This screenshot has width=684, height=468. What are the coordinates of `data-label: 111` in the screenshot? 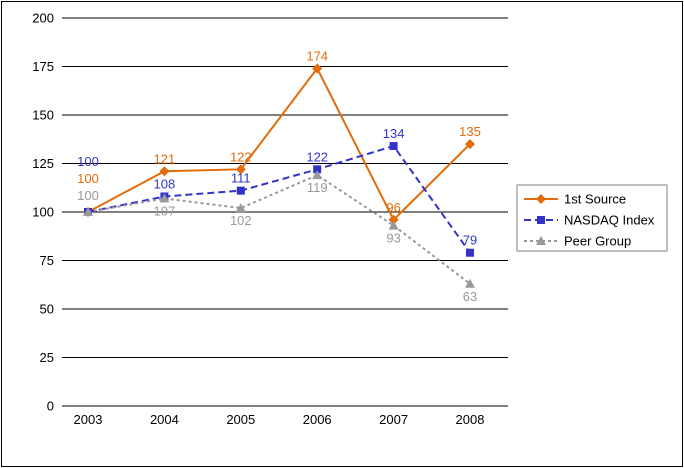 It's located at (241, 178).